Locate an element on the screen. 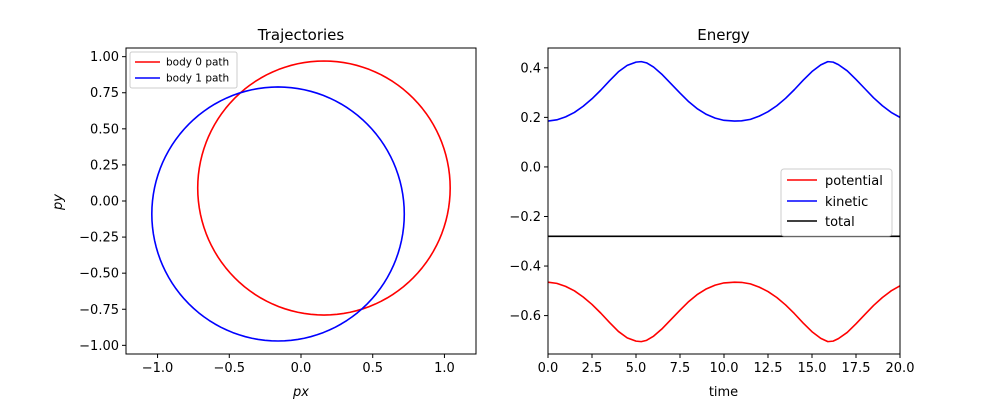  trajectories-x-tick-label: 0.5 is located at coordinates (372, 368).